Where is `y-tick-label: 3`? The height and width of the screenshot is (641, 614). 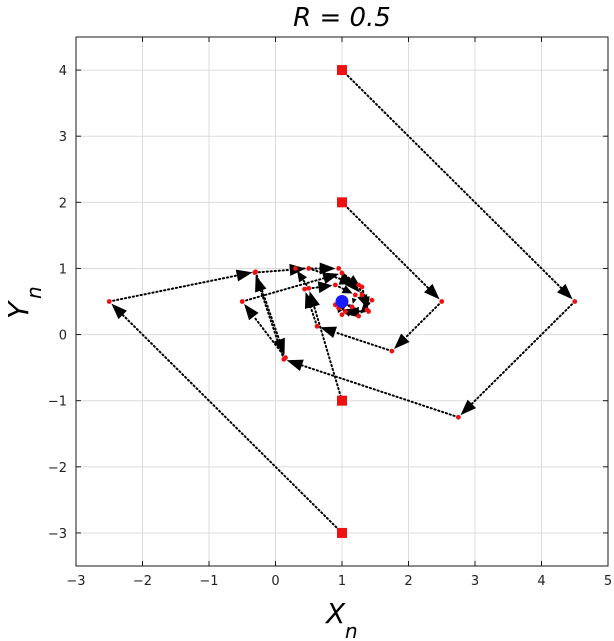 y-tick-label: 3 is located at coordinates (63, 137).